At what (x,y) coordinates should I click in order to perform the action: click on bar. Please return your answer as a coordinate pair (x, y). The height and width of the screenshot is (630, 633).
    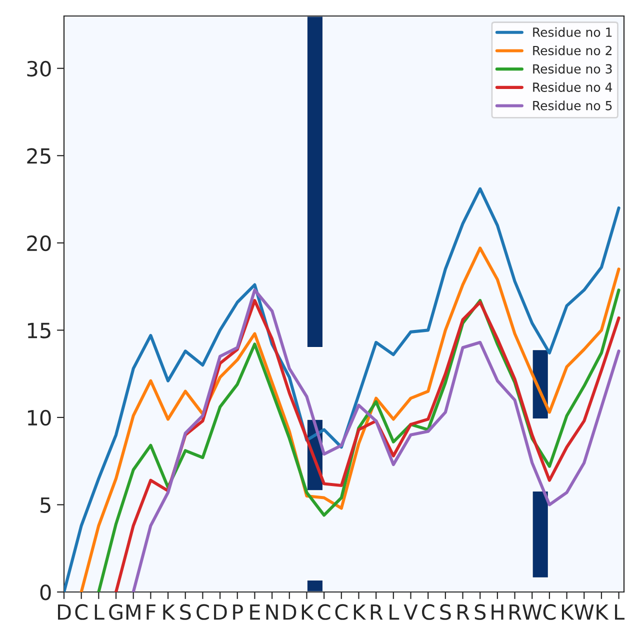
    Looking at the image, I should click on (540, 534).